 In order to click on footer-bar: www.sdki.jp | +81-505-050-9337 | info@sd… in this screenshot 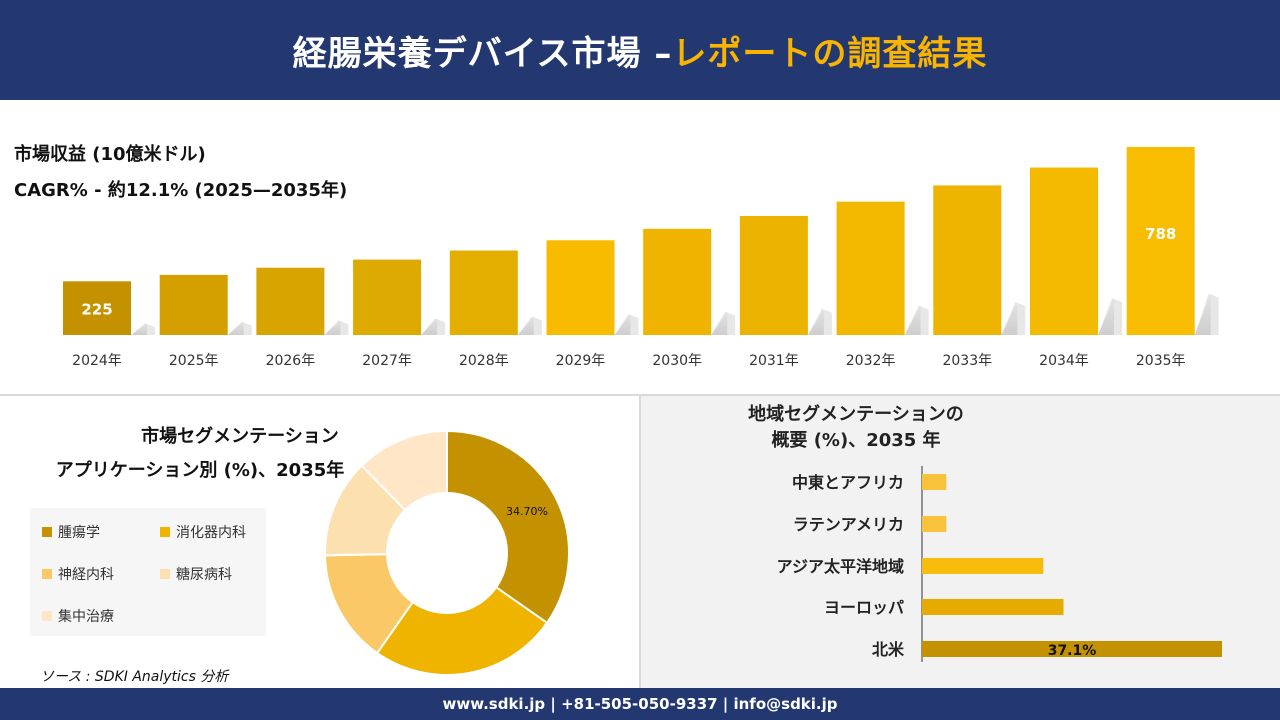, I will do `click(640, 704)`.